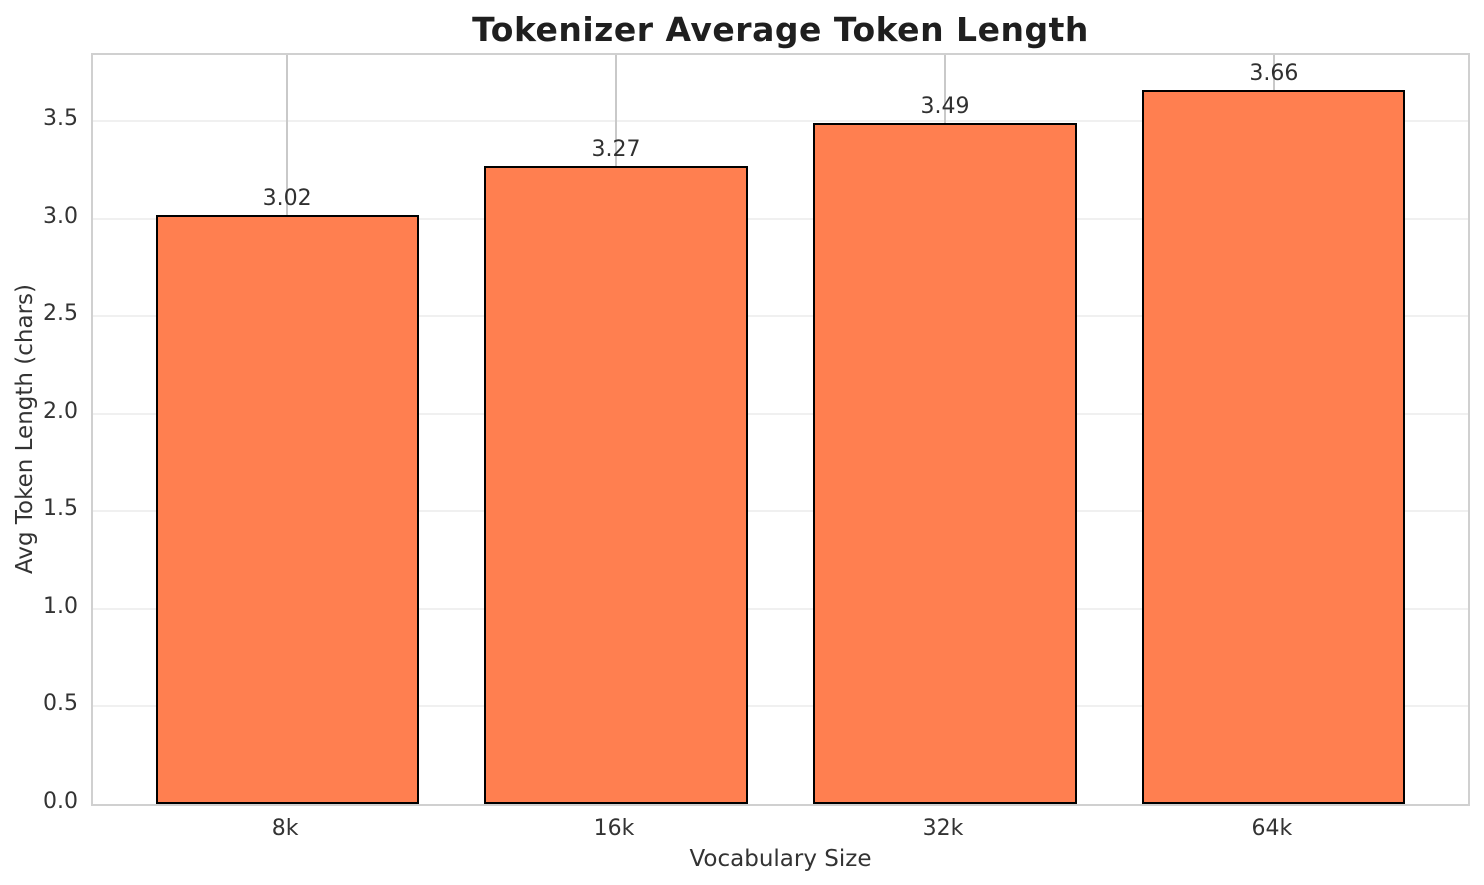  Describe the element at coordinates (945, 463) in the screenshot. I see `bar-32k` at that location.